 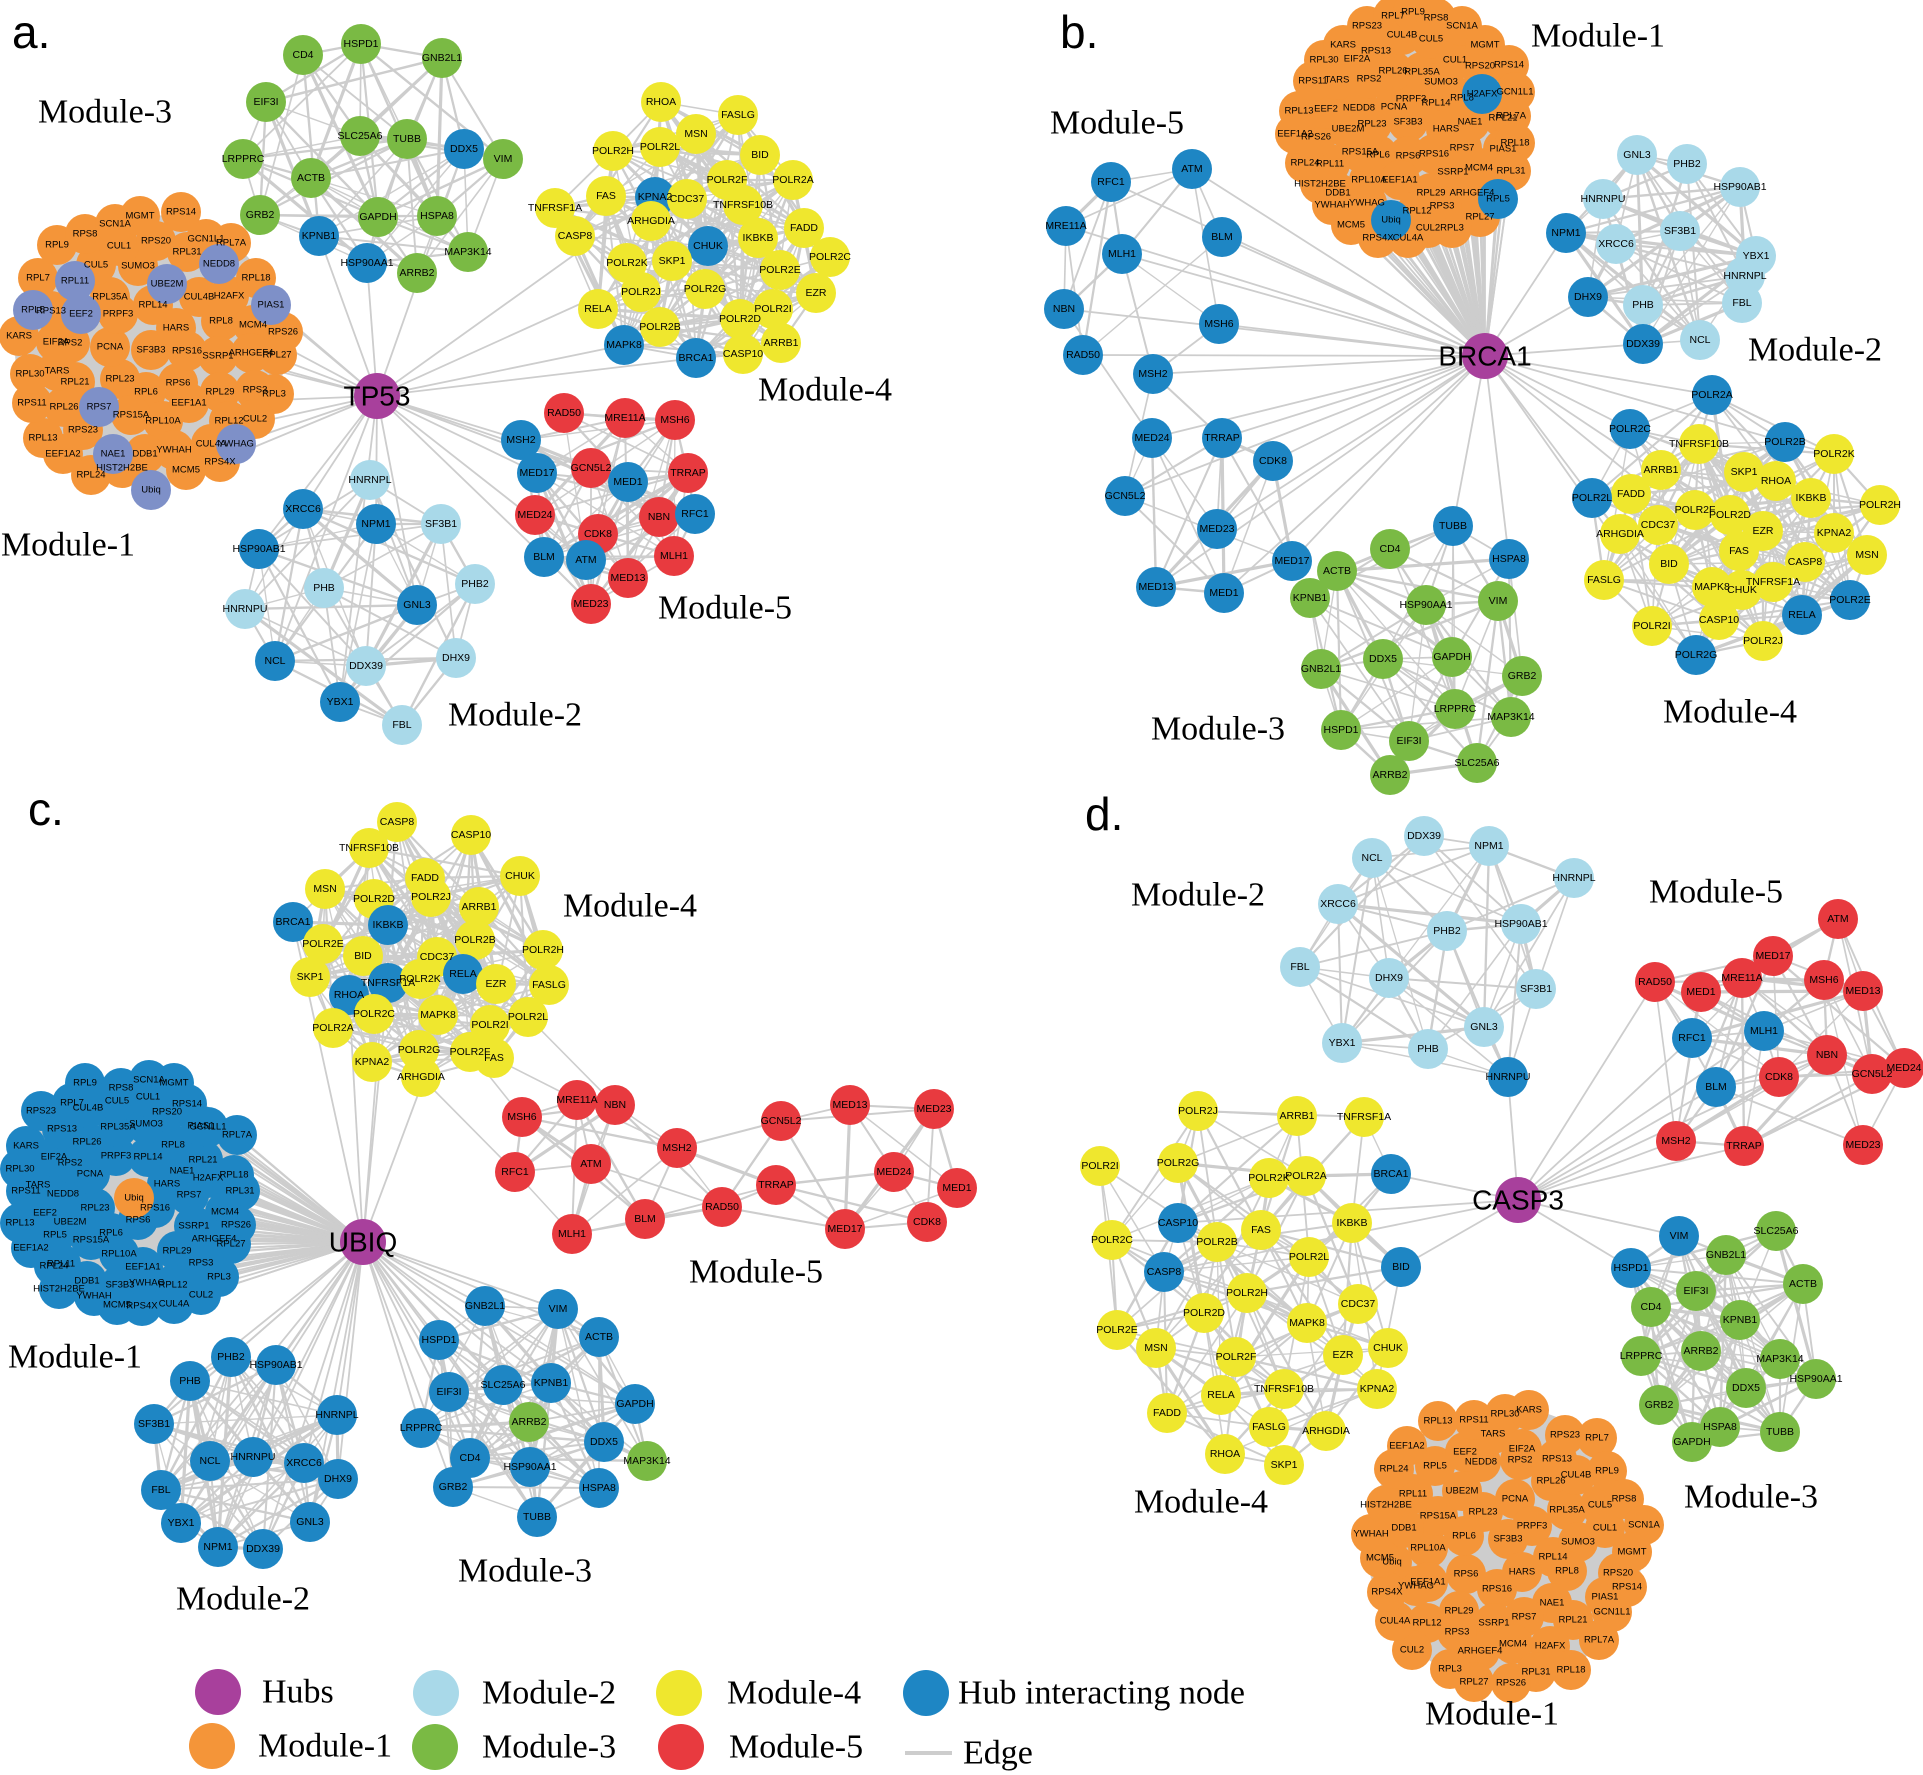 What do you see at coordinates (219, 264) in the screenshot?
I see `node-NEDD8` at bounding box center [219, 264].